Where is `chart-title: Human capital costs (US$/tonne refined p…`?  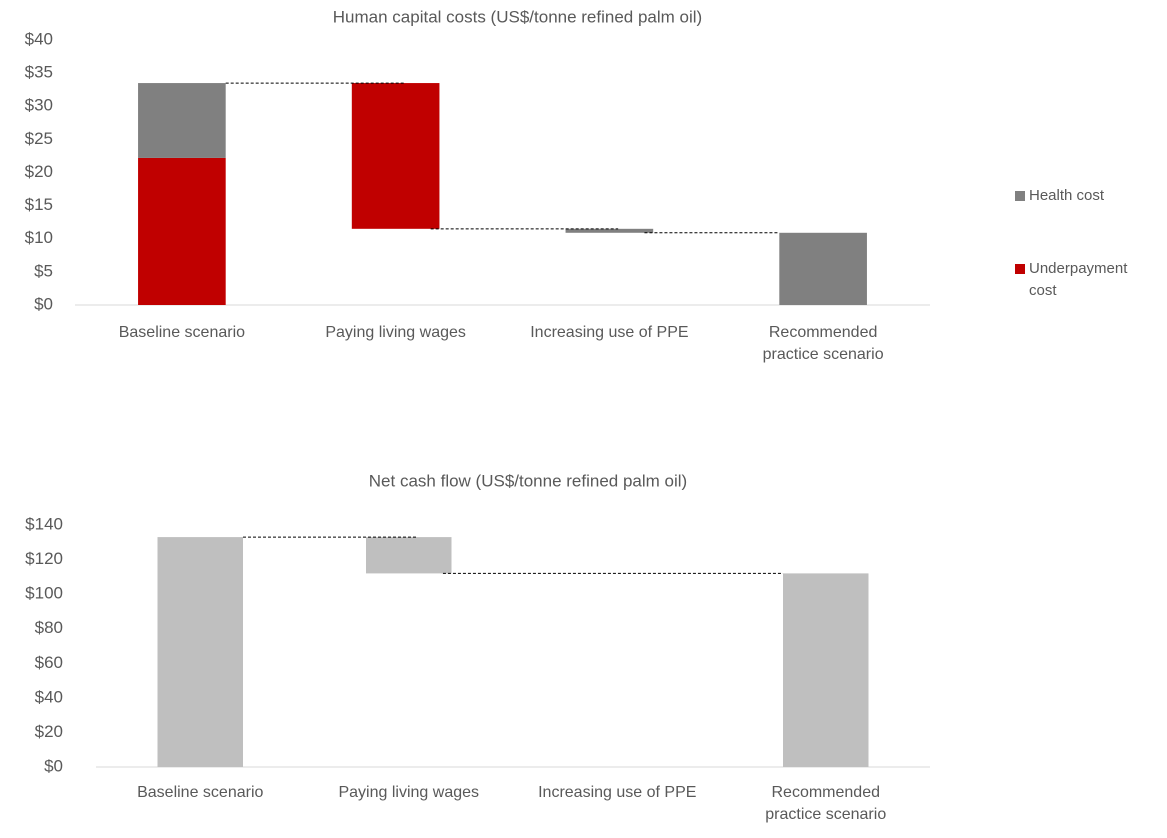
chart-title: Human capital costs (US$/tonne refined p… is located at coordinates (517, 16).